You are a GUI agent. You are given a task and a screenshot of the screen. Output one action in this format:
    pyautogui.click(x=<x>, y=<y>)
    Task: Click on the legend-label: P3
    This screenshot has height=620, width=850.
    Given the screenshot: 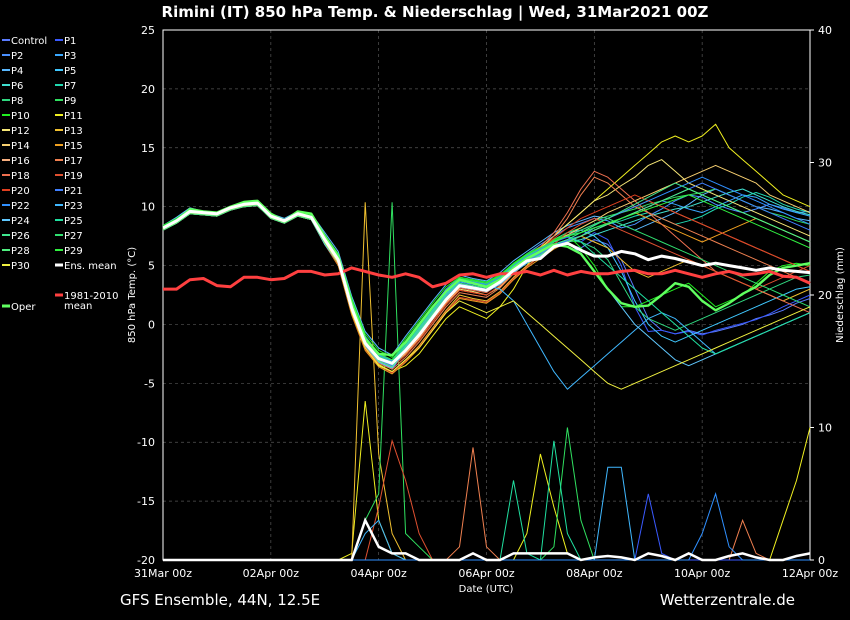 What is the action you would take?
    pyautogui.click(x=70, y=56)
    